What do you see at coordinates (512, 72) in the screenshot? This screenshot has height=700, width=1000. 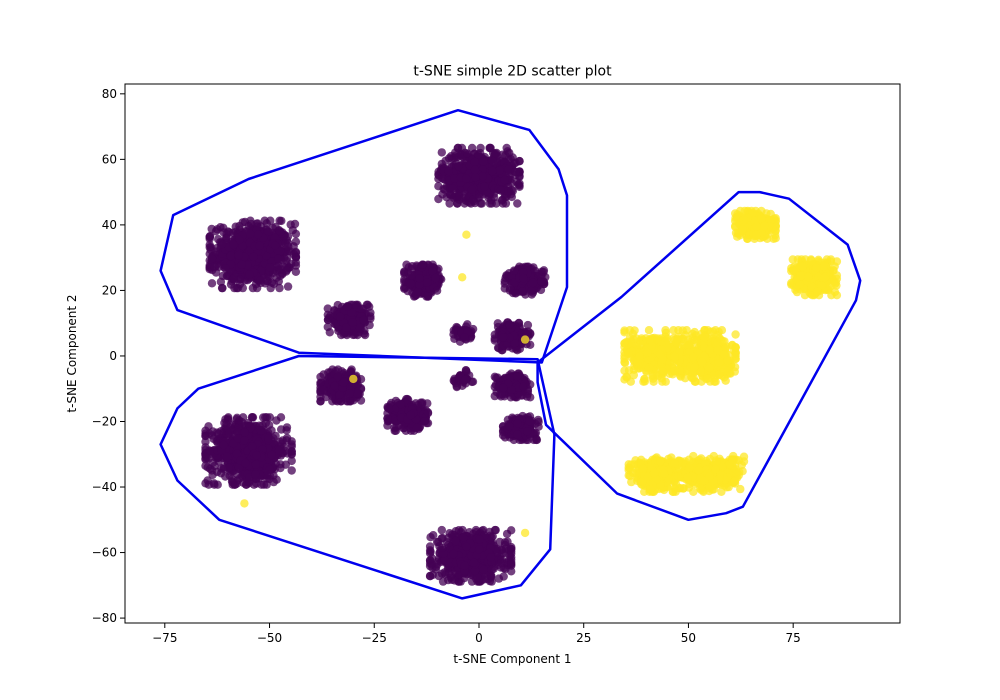 I see `chart-title: t-SNE simple 2D scatter plot` at bounding box center [512, 72].